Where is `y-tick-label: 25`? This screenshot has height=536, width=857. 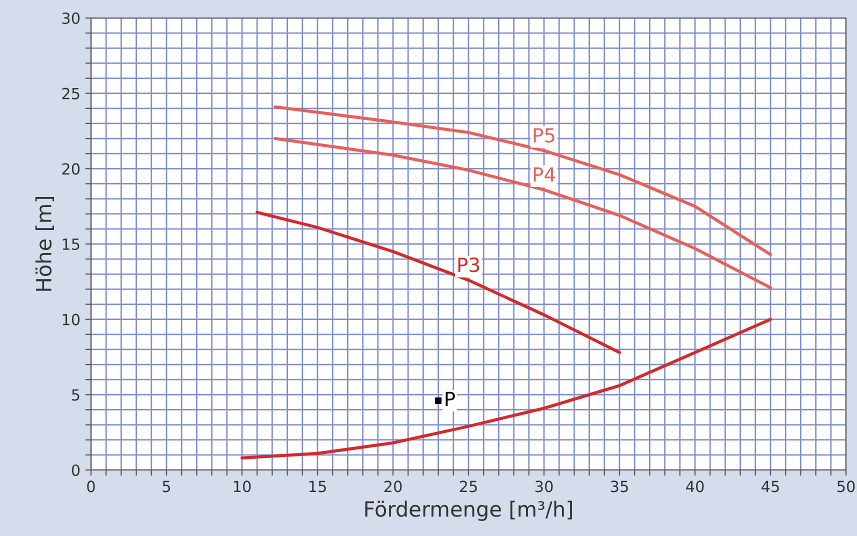
y-tick-label: 25 is located at coordinates (71, 94).